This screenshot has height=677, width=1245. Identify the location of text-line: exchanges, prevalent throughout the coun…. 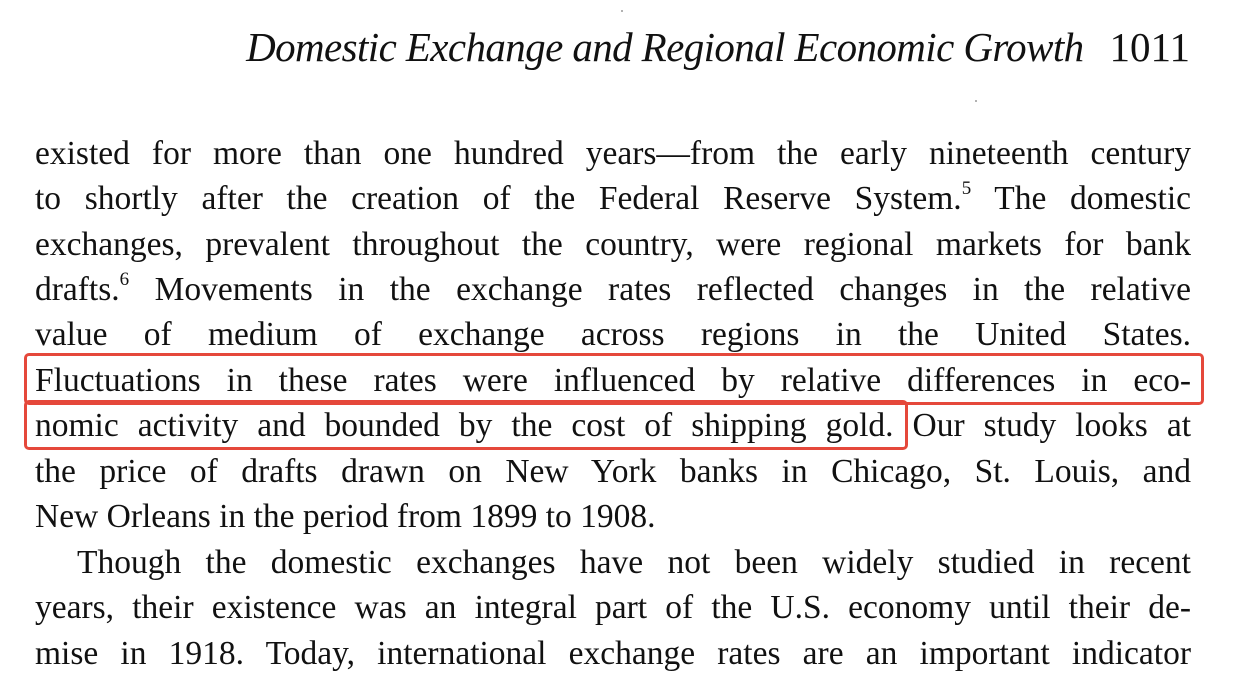
(613, 244).